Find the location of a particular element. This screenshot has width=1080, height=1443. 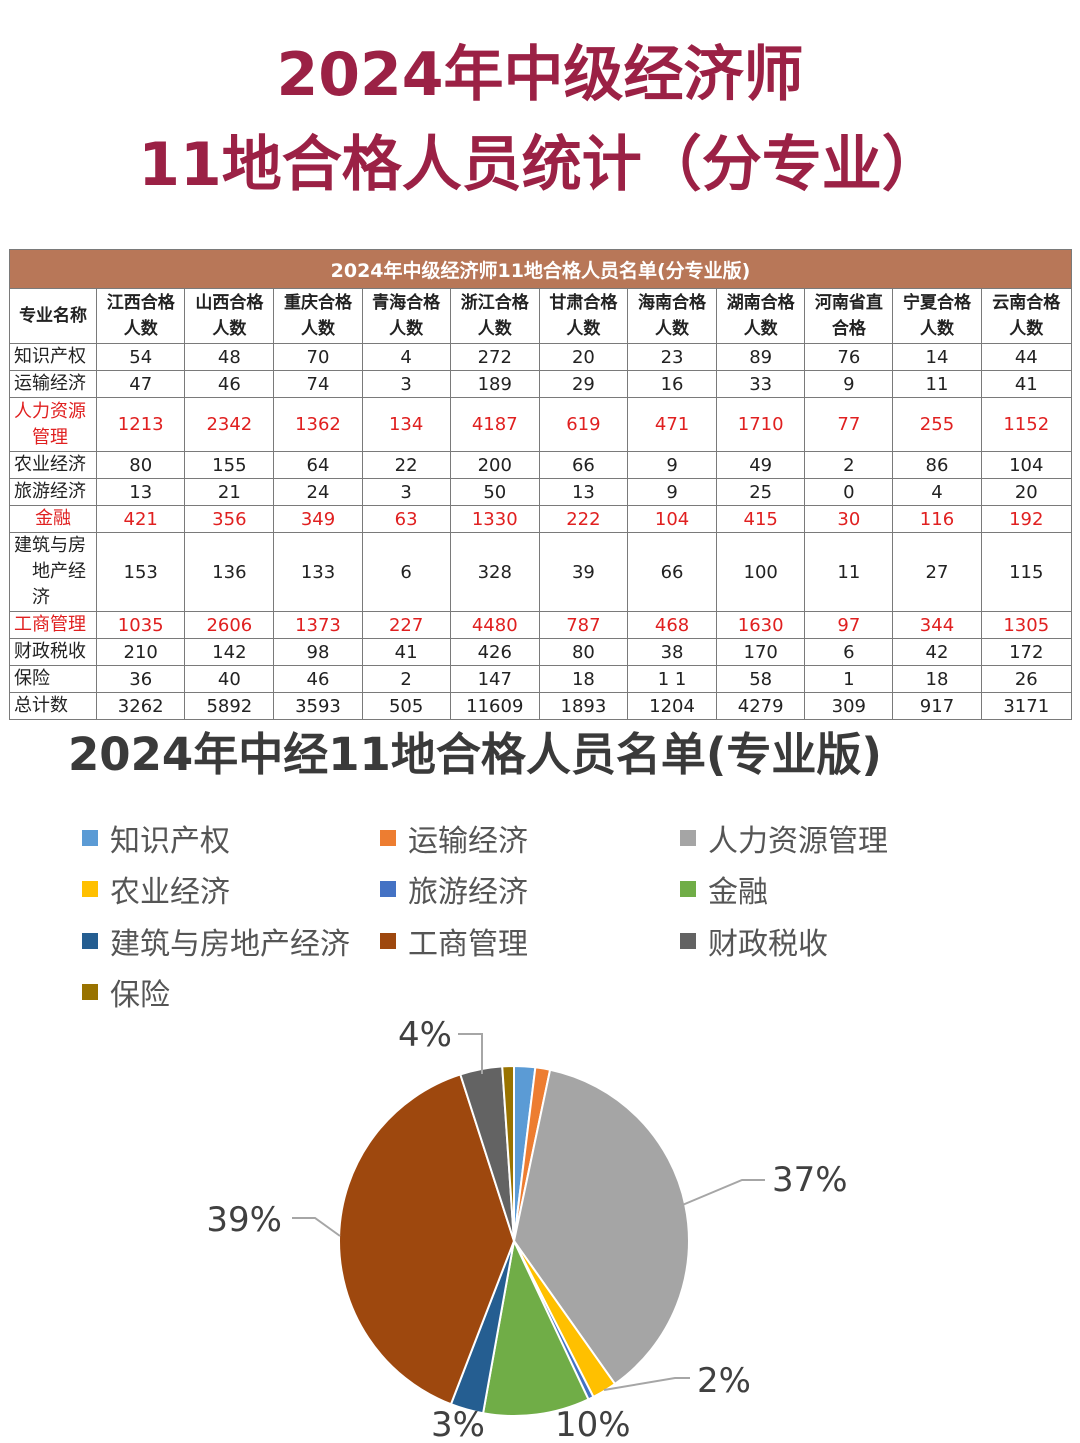

table-cell: 63 is located at coordinates (406, 519).